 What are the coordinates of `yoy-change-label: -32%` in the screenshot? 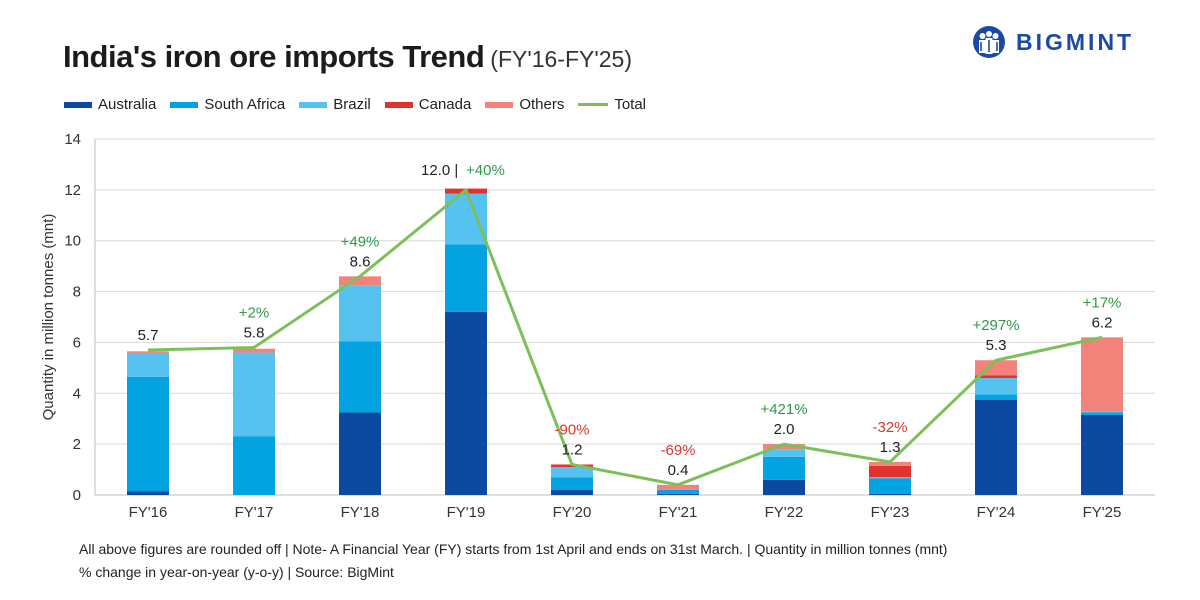 It's located at (889, 427).